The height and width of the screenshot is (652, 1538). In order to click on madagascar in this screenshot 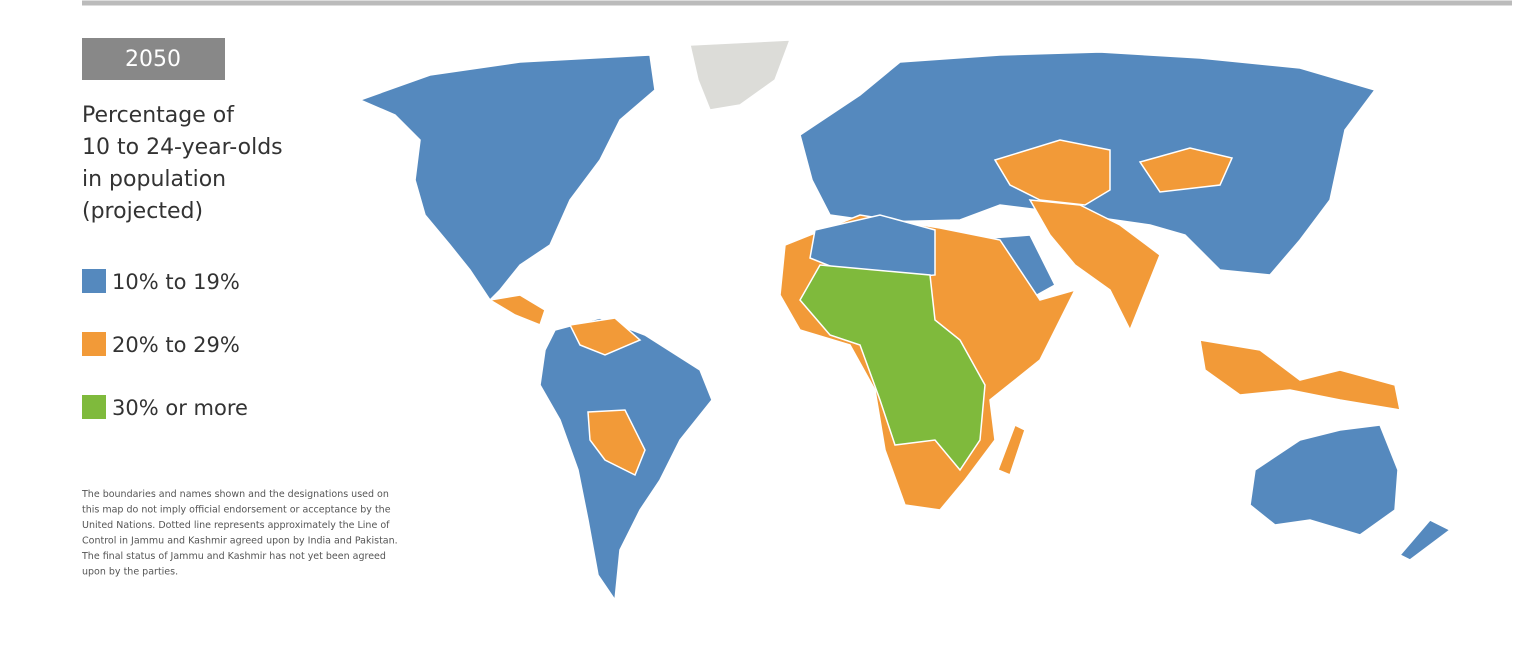, I will do `click(1011, 450)`.